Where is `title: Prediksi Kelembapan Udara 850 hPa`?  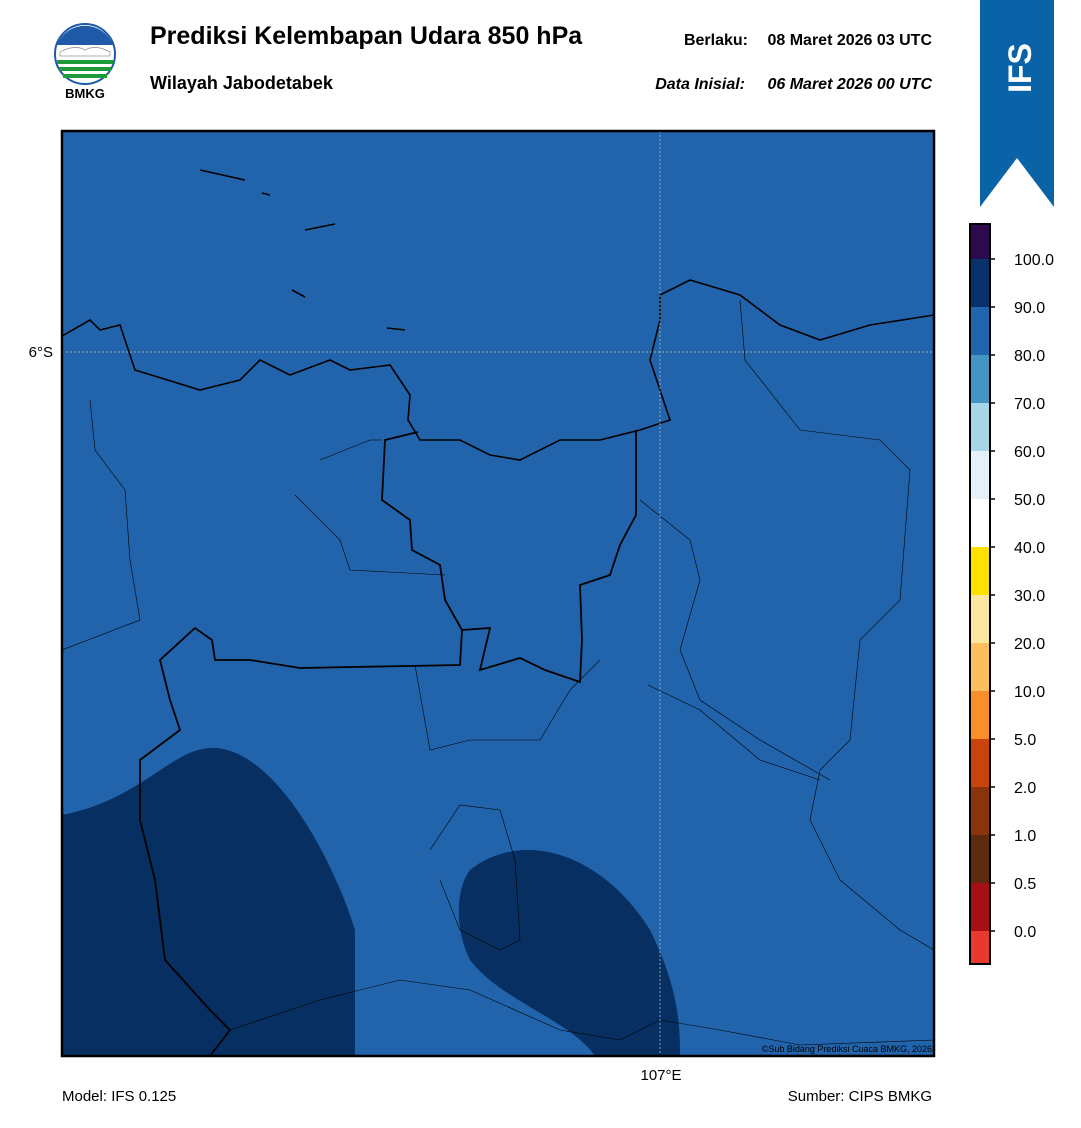 title: Prediksi Kelembapan Udara 850 hPa is located at coordinates (366, 36).